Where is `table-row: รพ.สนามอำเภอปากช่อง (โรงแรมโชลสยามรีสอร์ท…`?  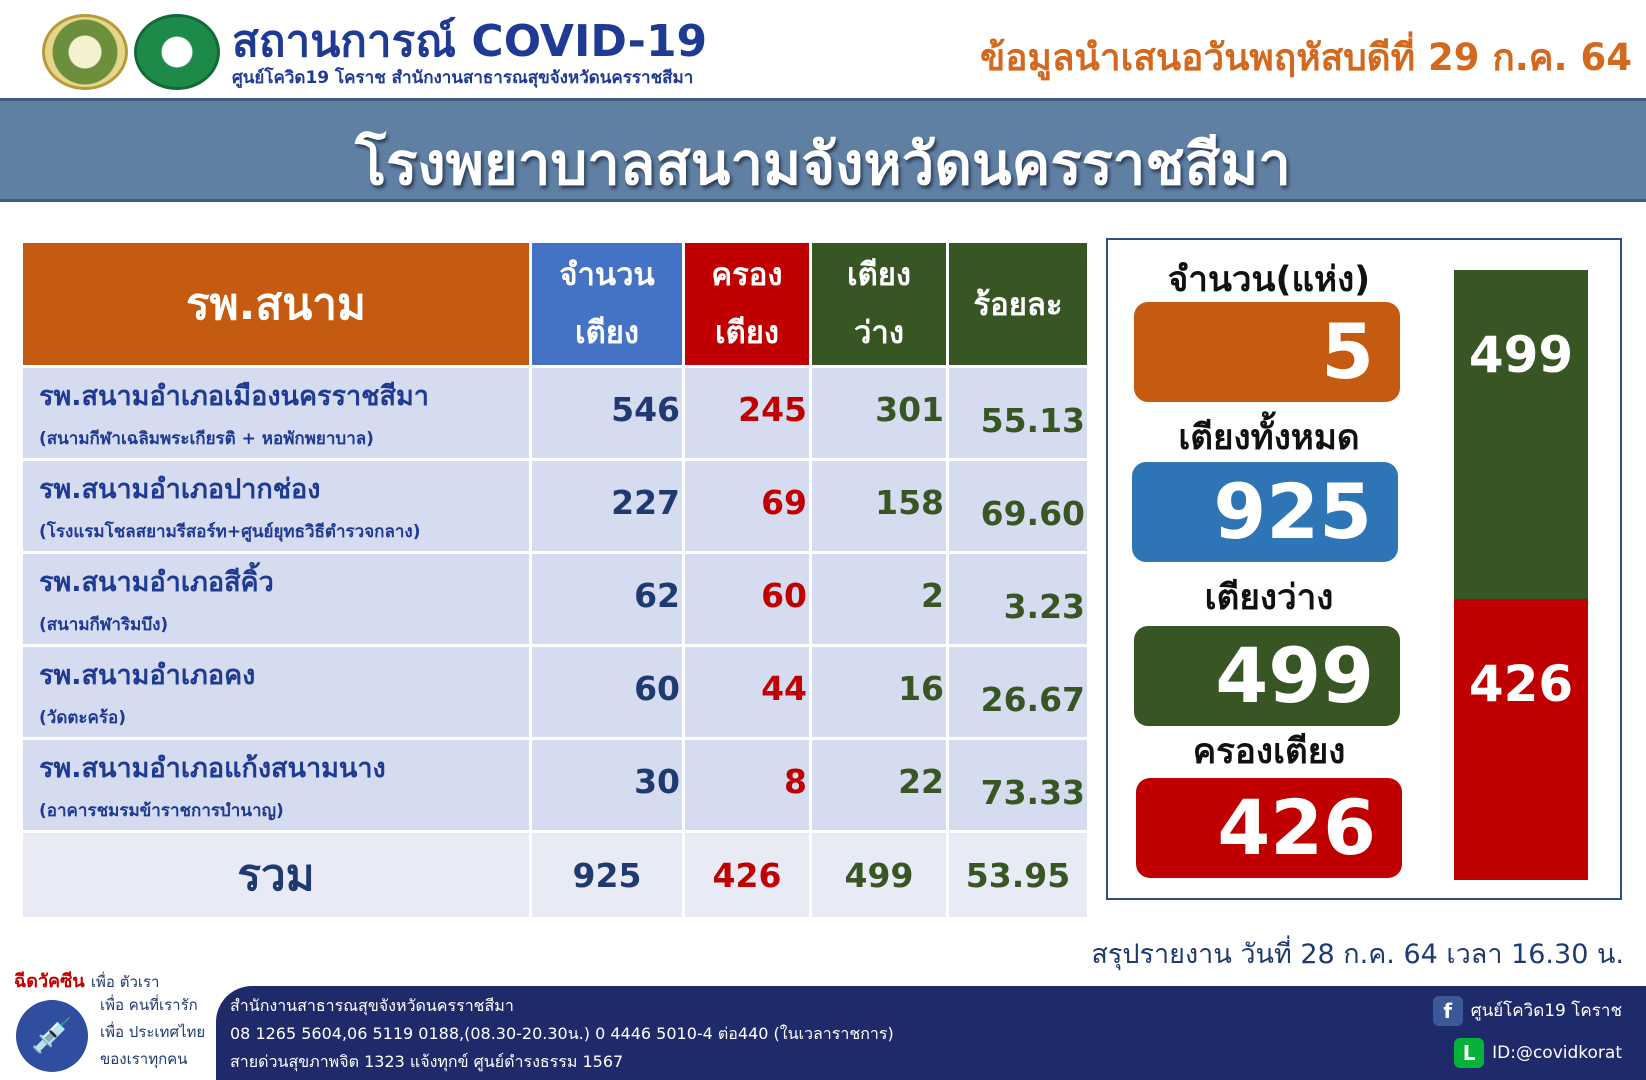
table-row: รพ.สนามอำเภอปากช่อง (โรงแรมโชลสยามรีสอร์ท… is located at coordinates (555, 506).